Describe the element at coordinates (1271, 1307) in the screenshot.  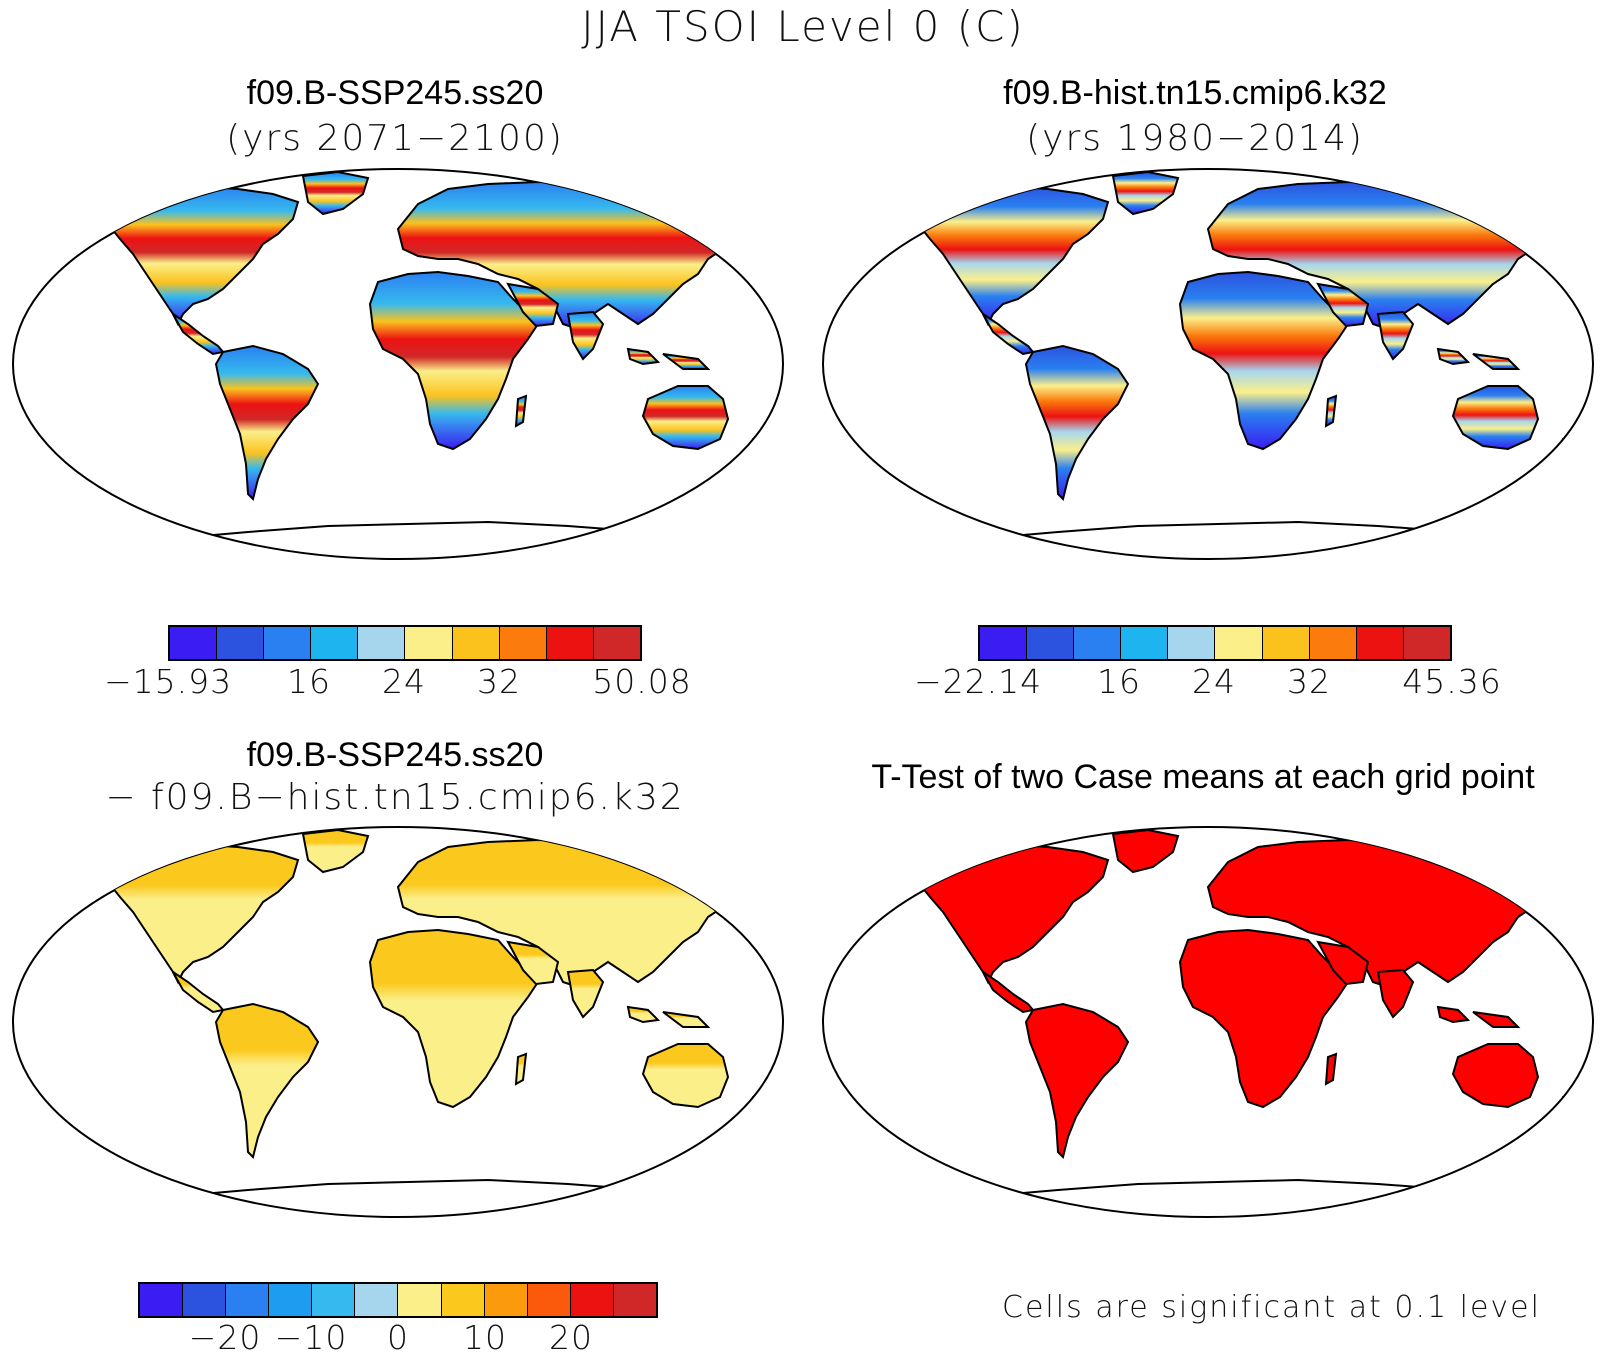
I see `significance-note: Cells are significant at 0.1 level` at that location.